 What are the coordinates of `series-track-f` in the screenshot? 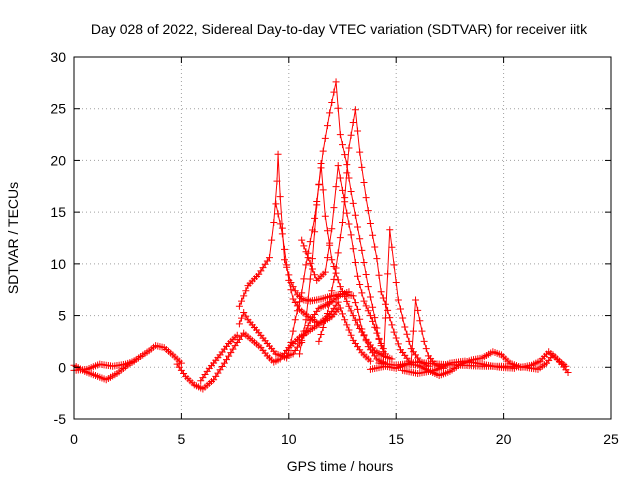 It's located at (312, 259).